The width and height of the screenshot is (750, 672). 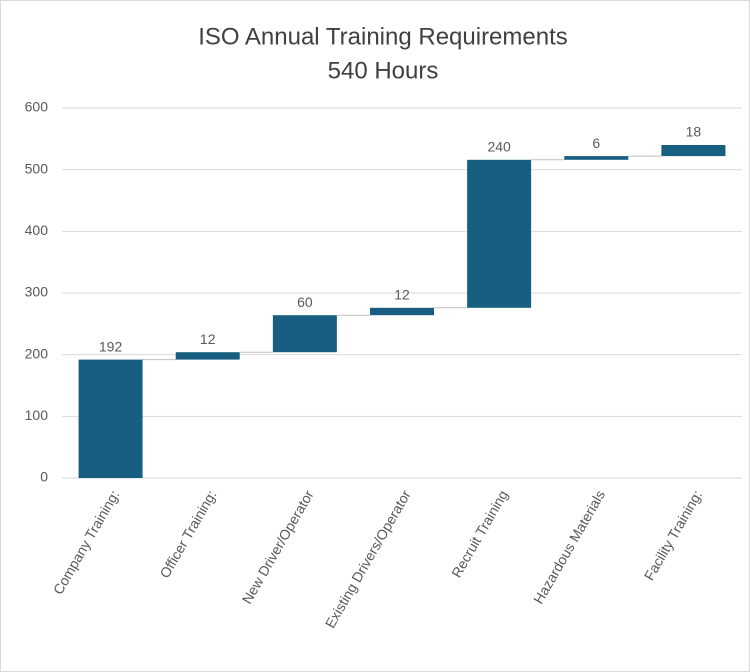 I want to click on y-tick-label: 400, so click(x=37, y=230).